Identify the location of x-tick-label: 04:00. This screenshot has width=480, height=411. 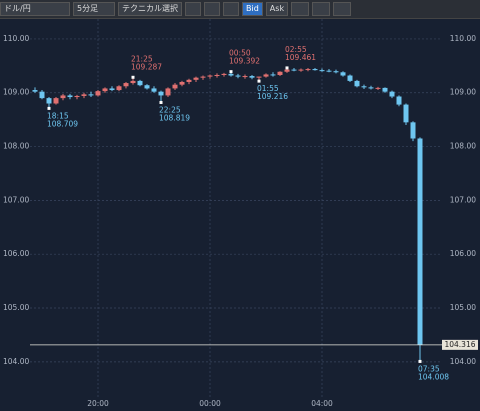
(322, 403).